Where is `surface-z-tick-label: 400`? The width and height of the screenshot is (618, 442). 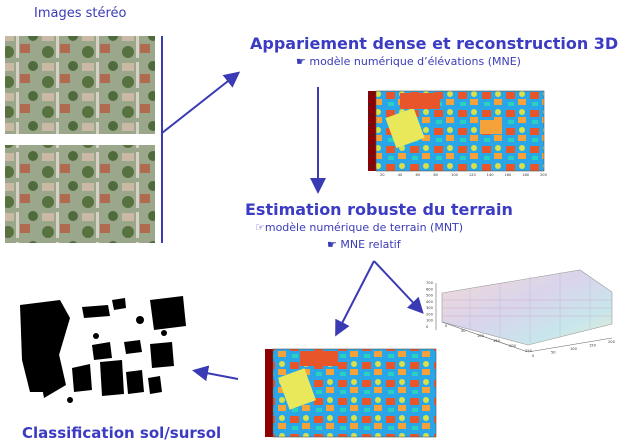 surface-z-tick-label: 400 is located at coordinates (430, 302).